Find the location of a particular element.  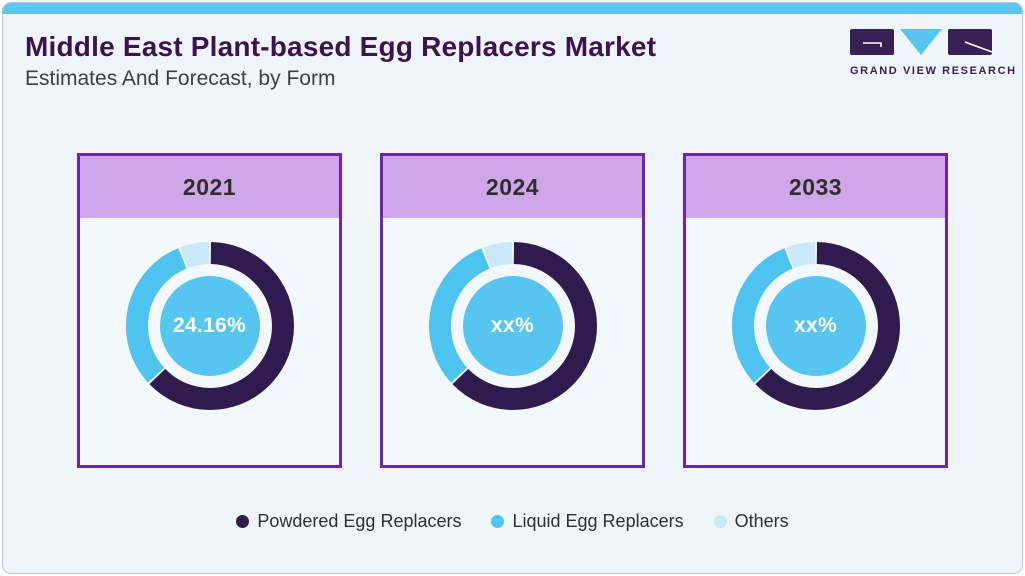

year-header-2033: 2033 is located at coordinates (815, 187).